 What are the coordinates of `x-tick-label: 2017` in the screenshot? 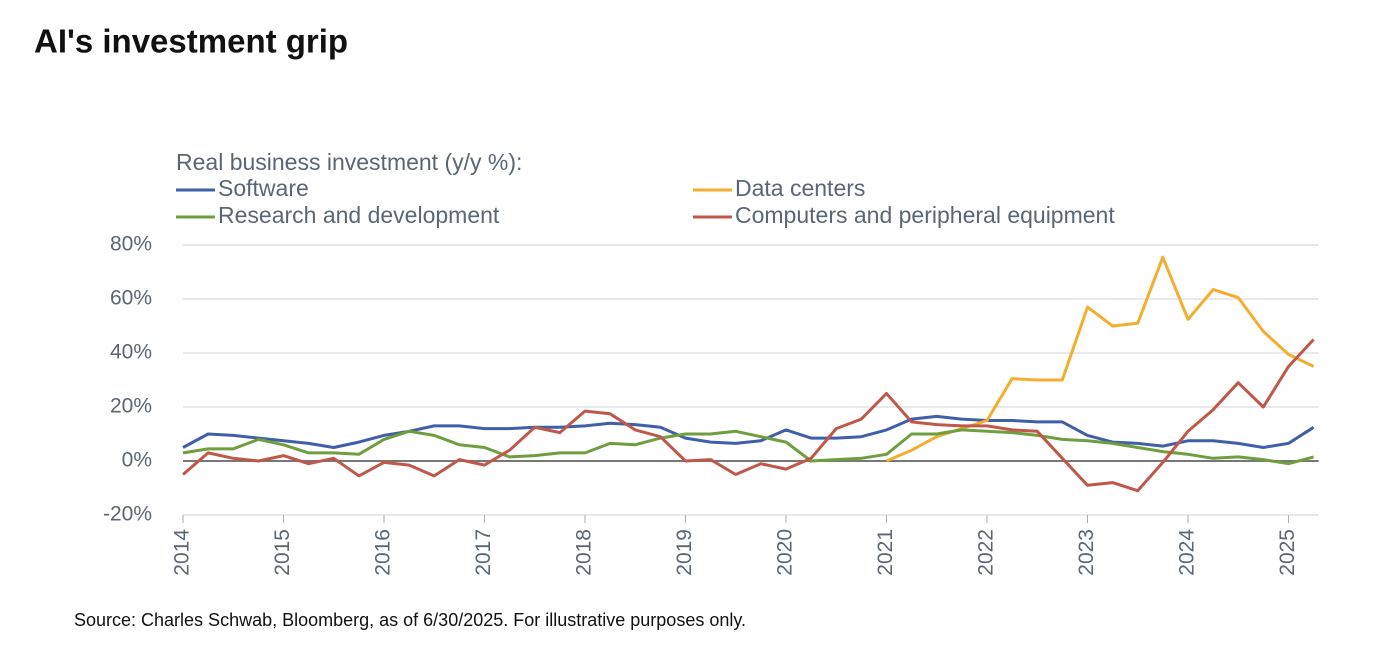 It's located at (483, 552).